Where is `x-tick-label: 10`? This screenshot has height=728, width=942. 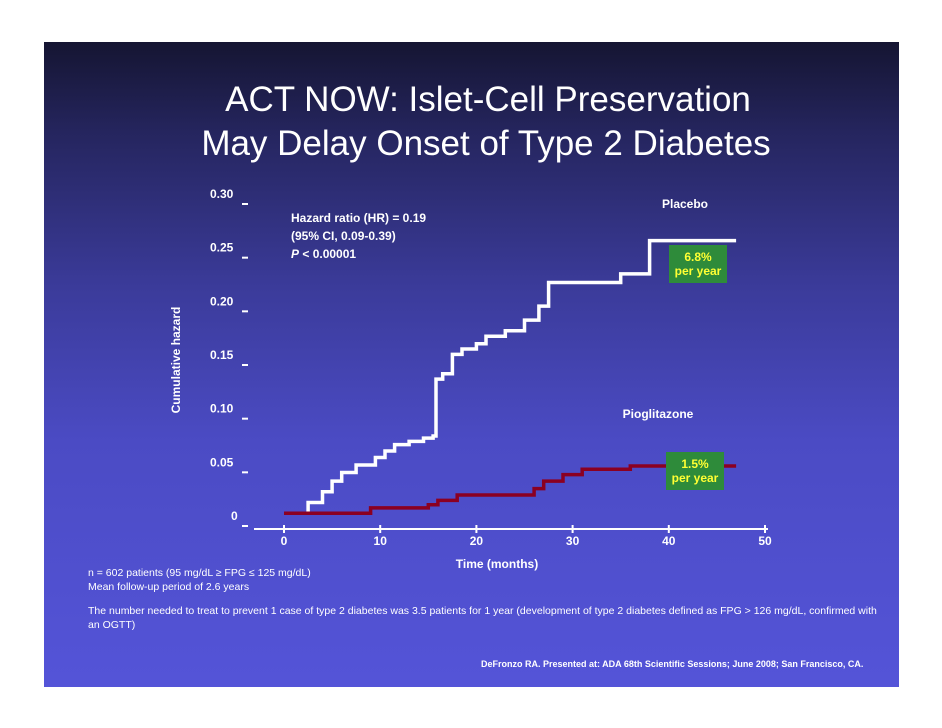
x-tick-label: 10 is located at coordinates (381, 541).